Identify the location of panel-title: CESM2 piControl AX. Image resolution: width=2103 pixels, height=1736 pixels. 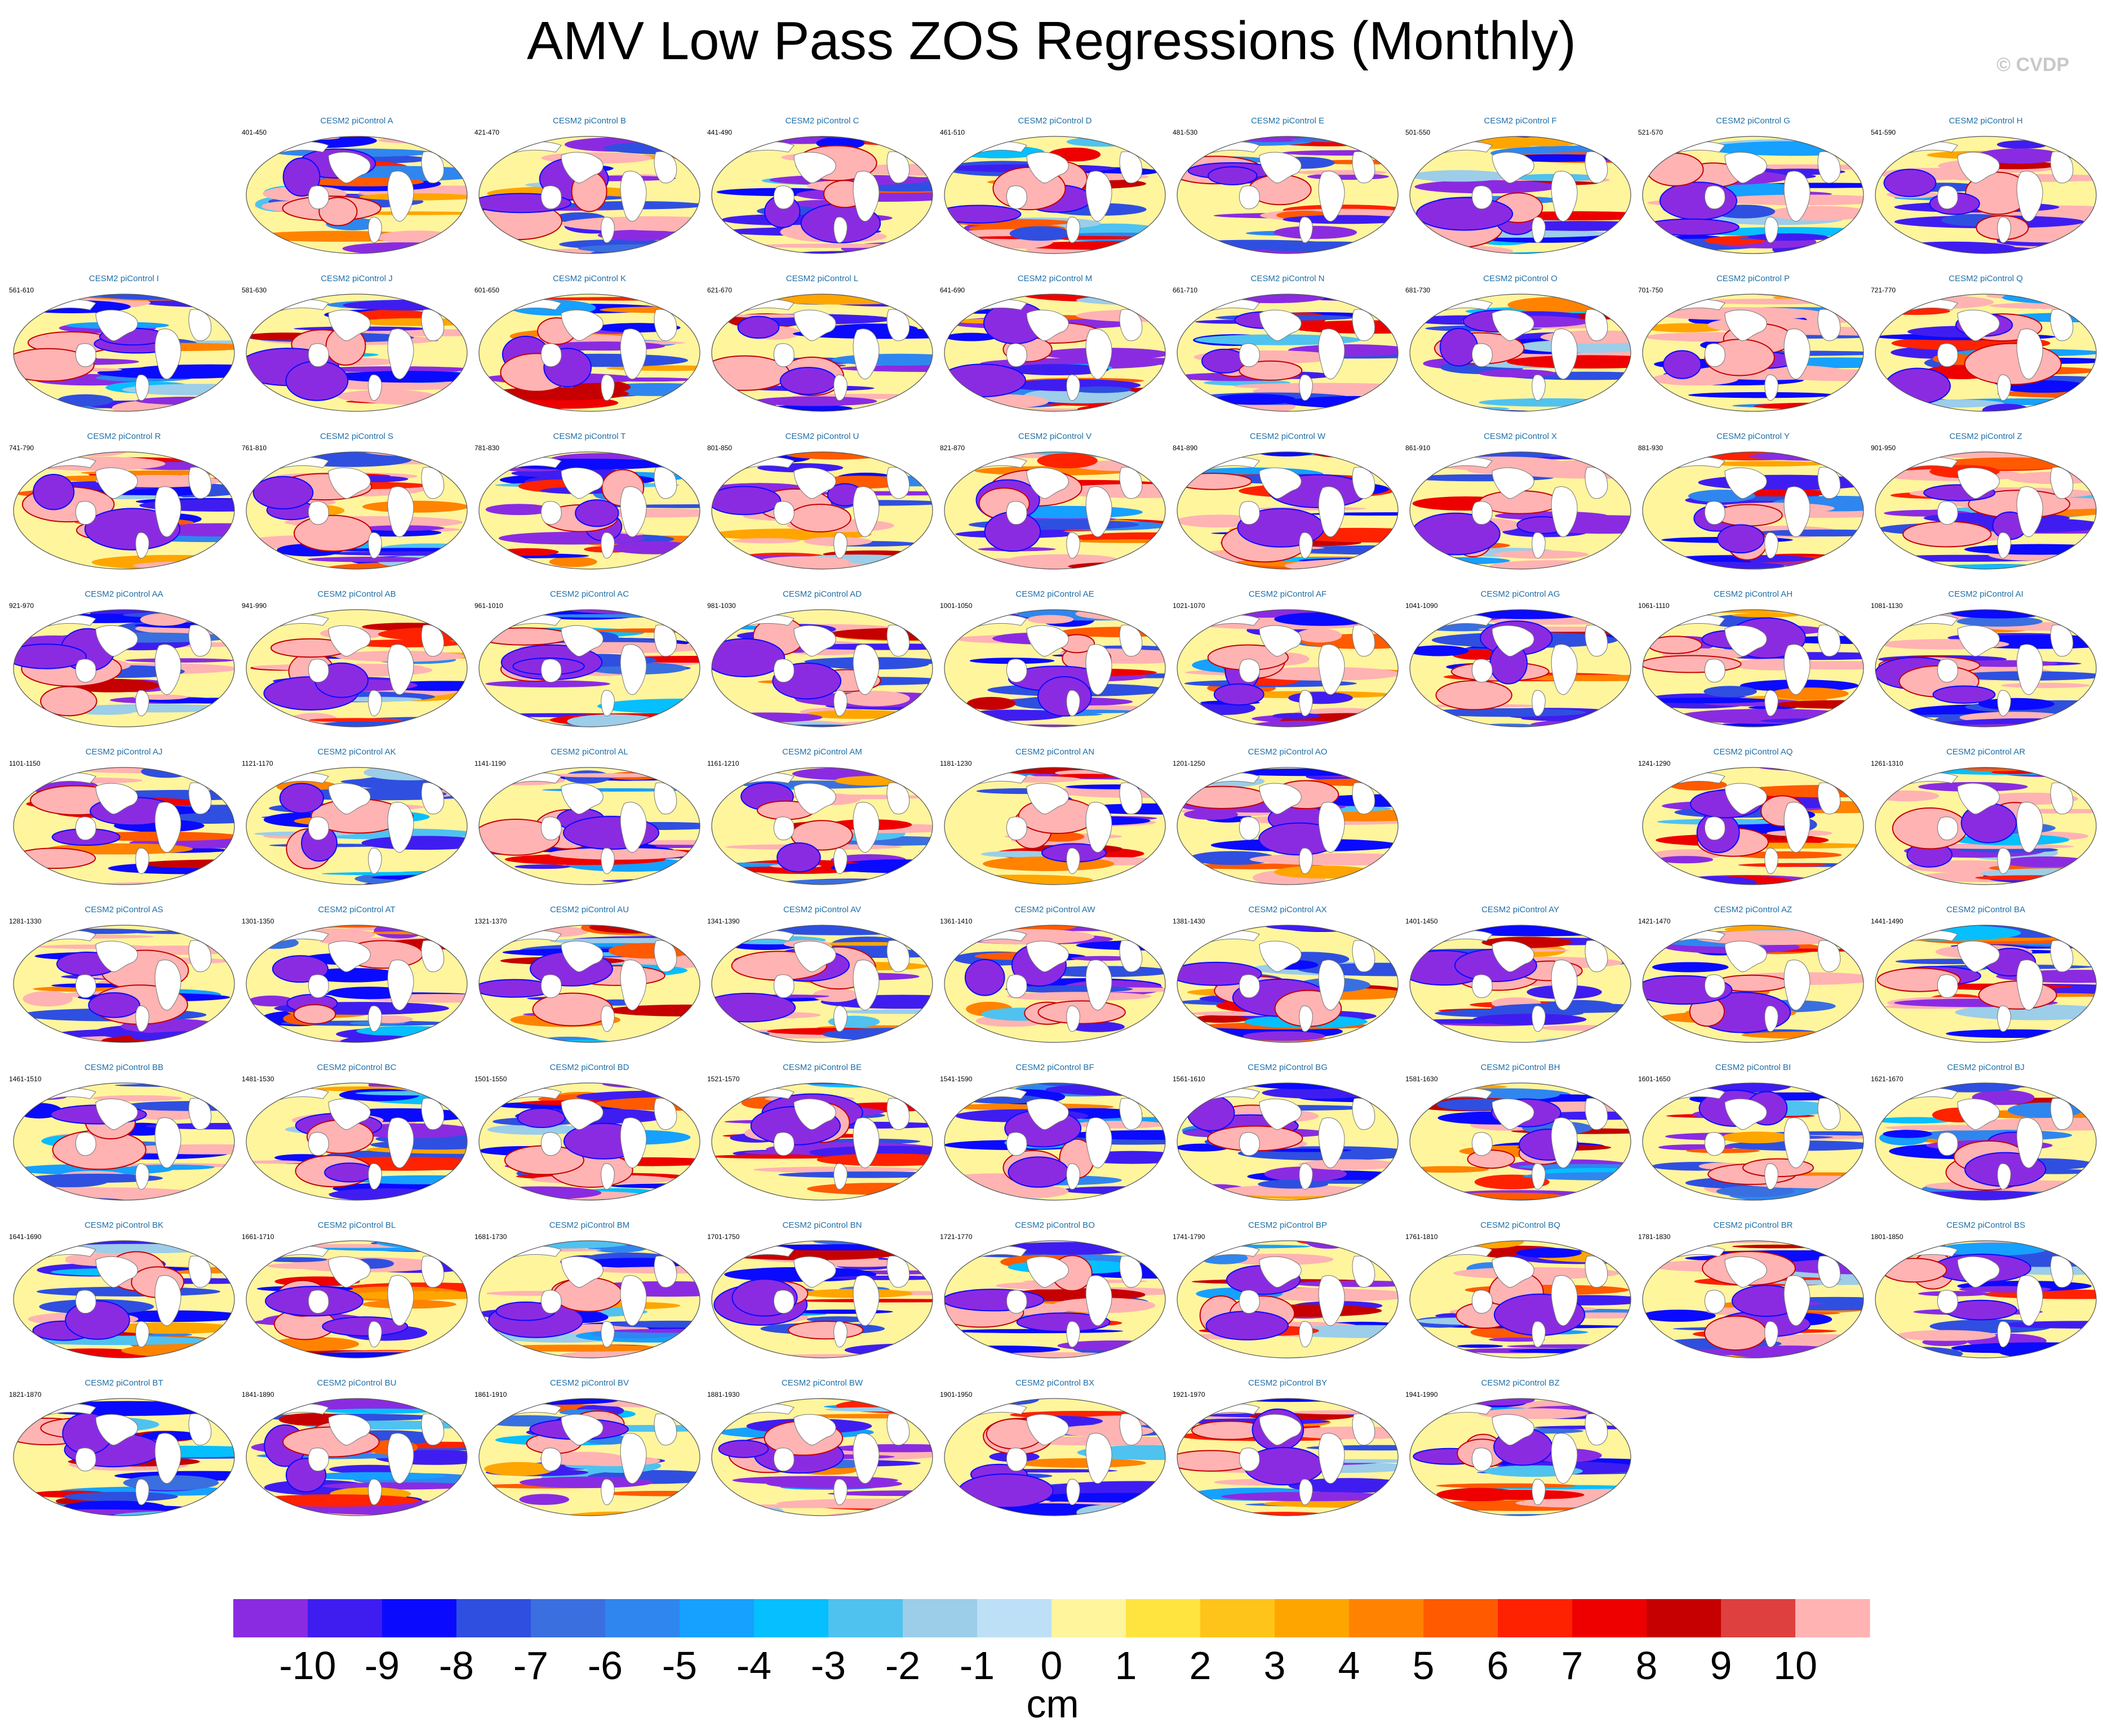
(1287, 909).